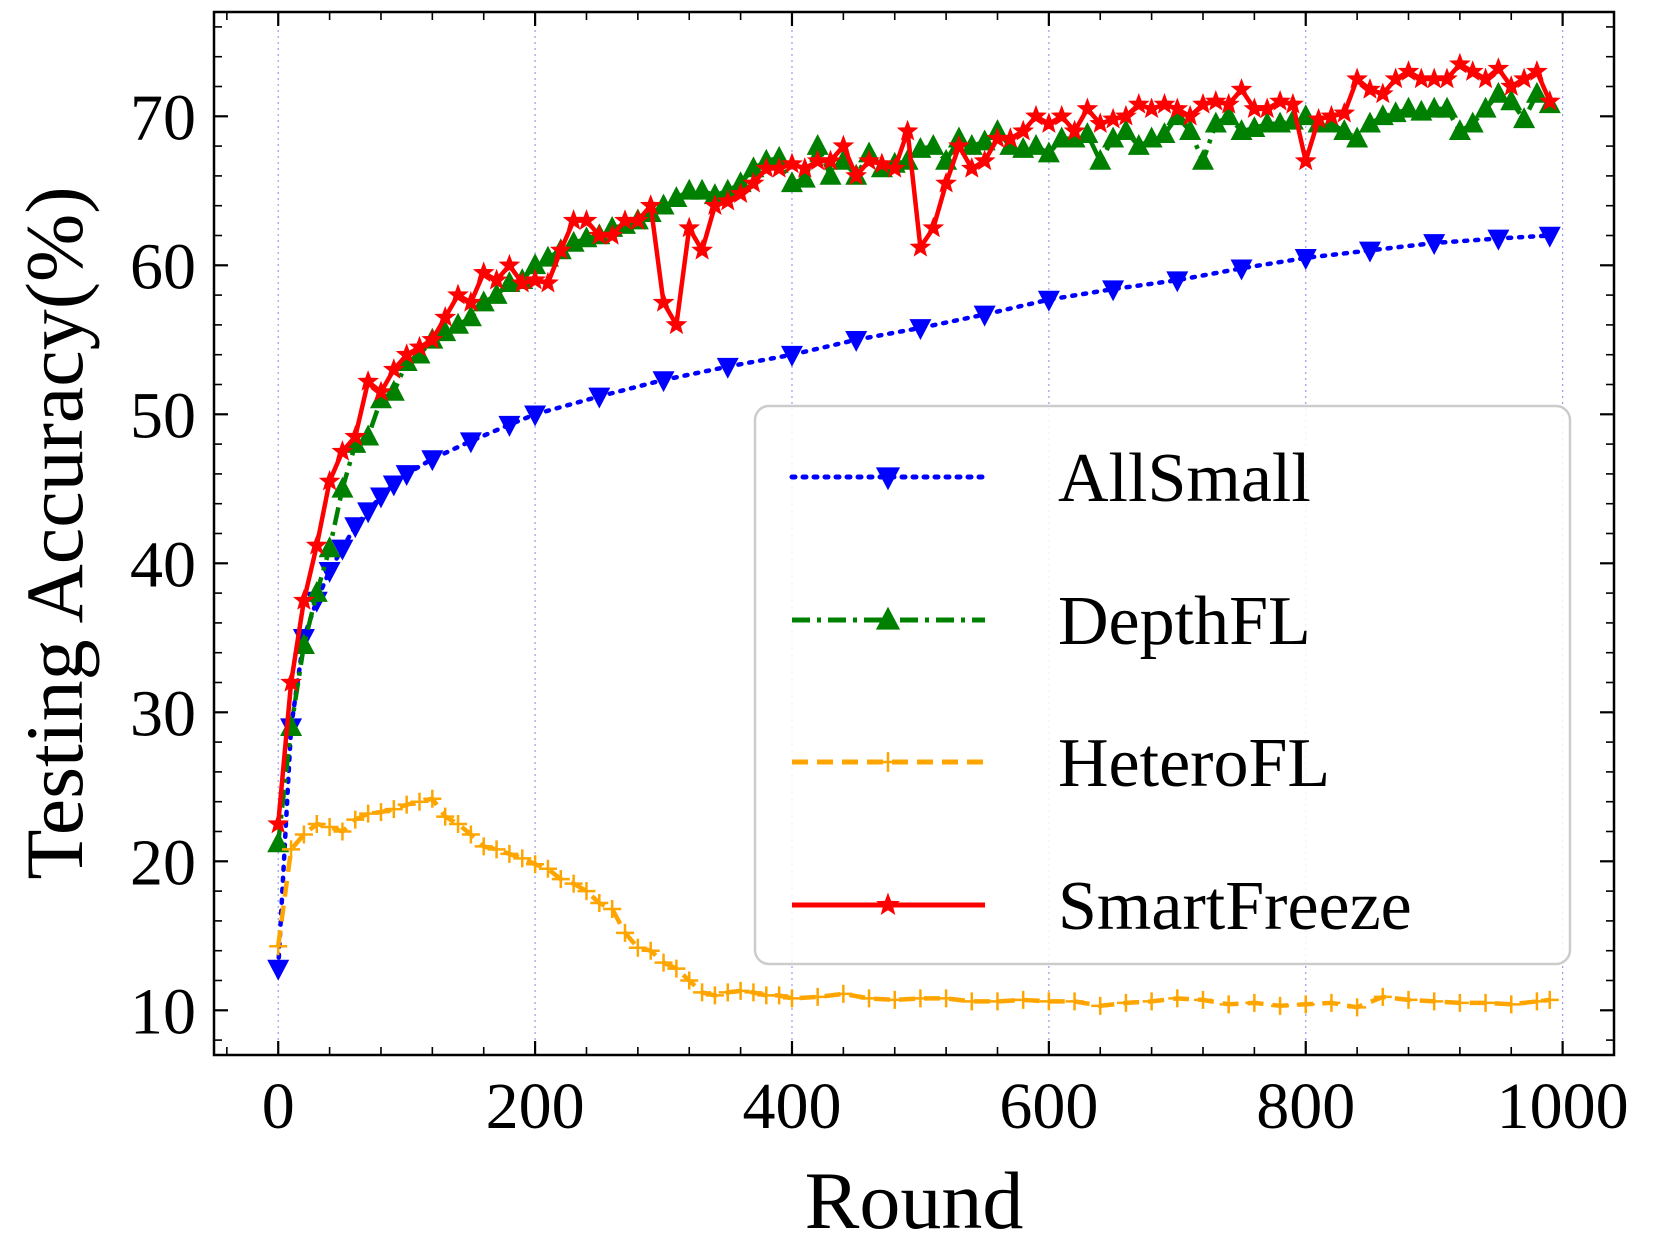  Describe the element at coordinates (163, 564) in the screenshot. I see `y-tick-label: 40` at that location.